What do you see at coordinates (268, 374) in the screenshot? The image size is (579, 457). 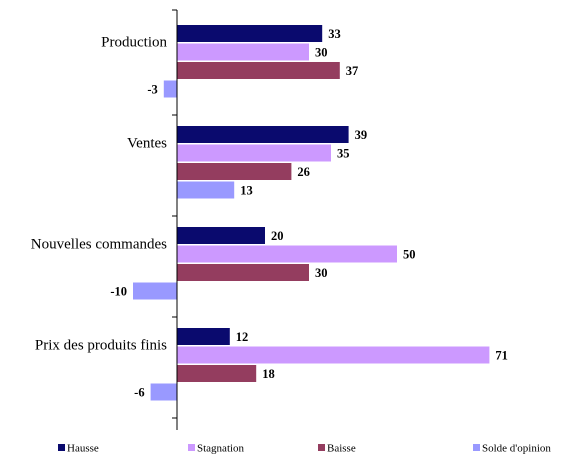 I see `value-label-baisse-4: 18` at bounding box center [268, 374].